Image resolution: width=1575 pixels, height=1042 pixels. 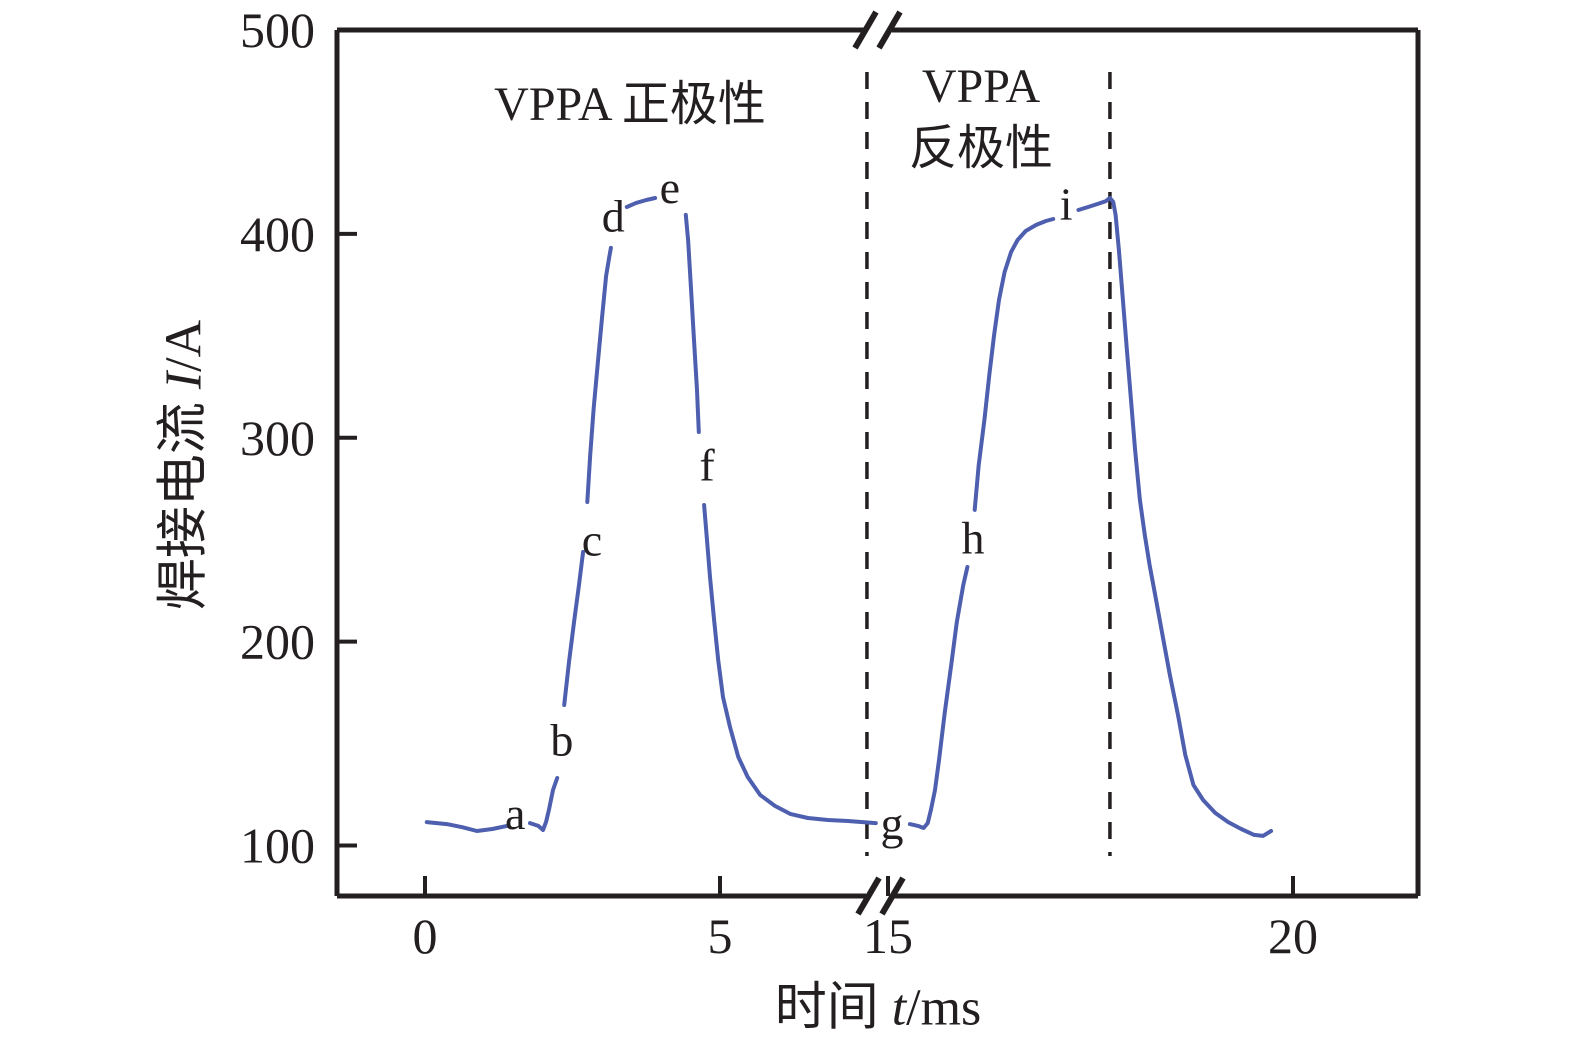 What do you see at coordinates (613, 216) in the screenshot?
I see `curve-point-label-d: d` at bounding box center [613, 216].